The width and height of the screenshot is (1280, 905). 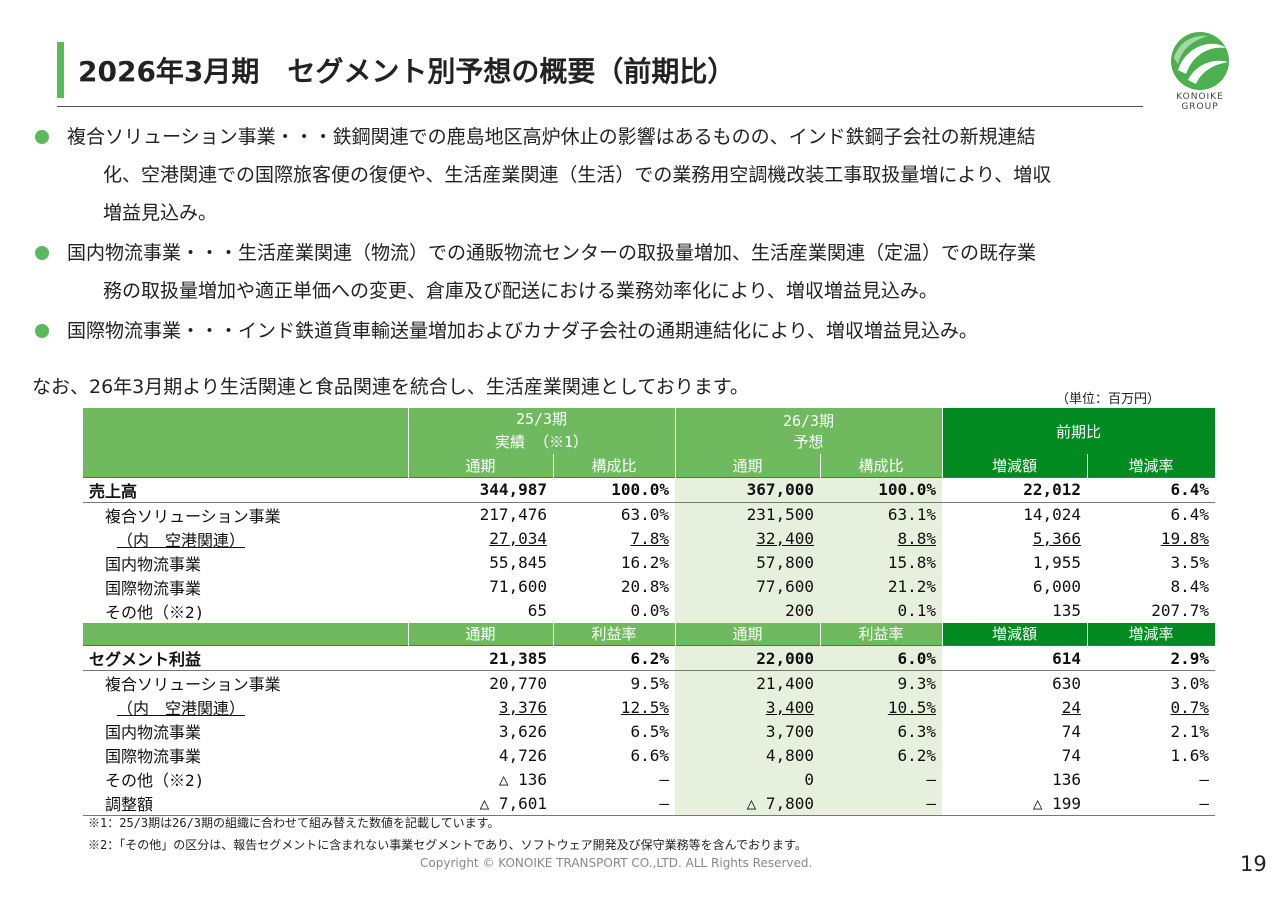 I want to click on cell: 630, so click(x=1066, y=683).